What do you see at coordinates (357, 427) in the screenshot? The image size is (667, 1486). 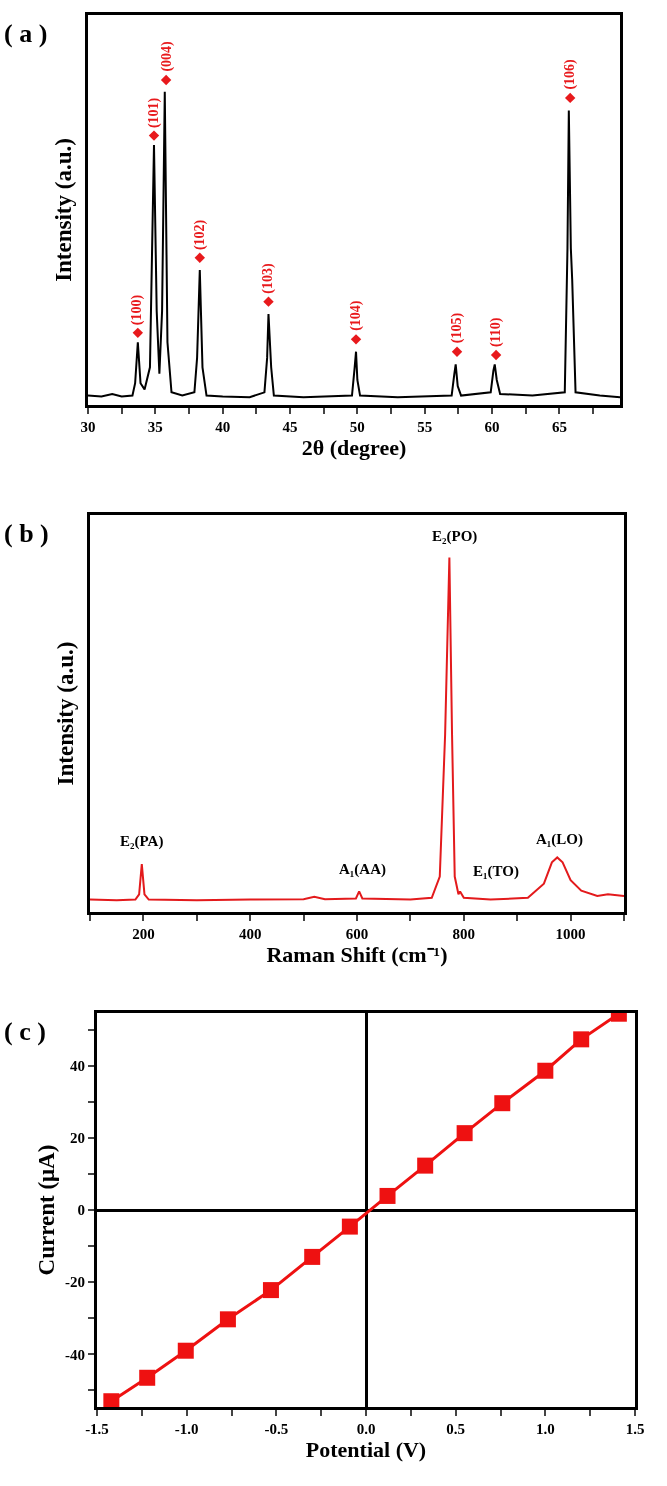 I see `x-tick-label: 50` at bounding box center [357, 427].